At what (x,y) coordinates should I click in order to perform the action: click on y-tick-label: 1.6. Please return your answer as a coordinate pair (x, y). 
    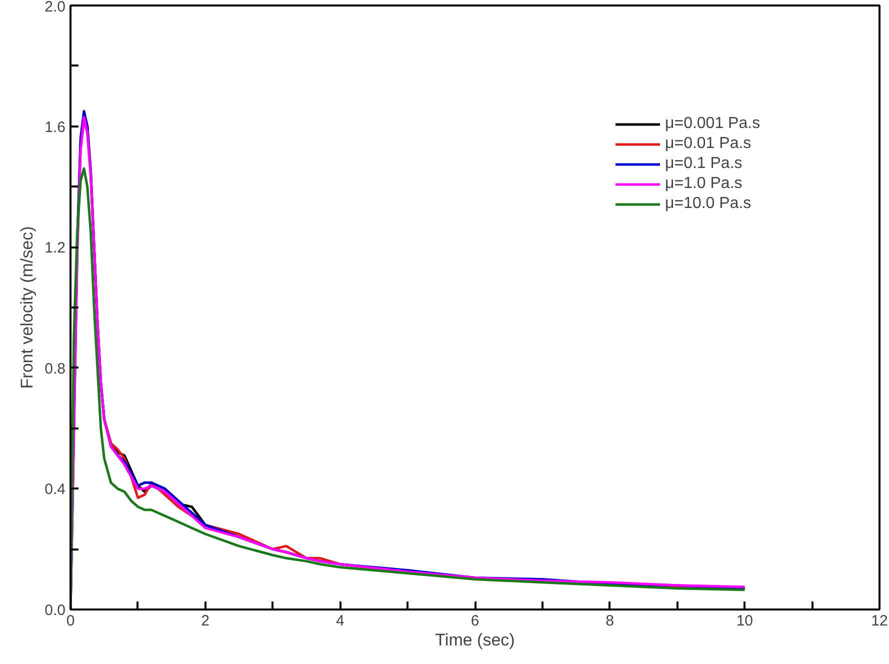
    Looking at the image, I should click on (55, 127).